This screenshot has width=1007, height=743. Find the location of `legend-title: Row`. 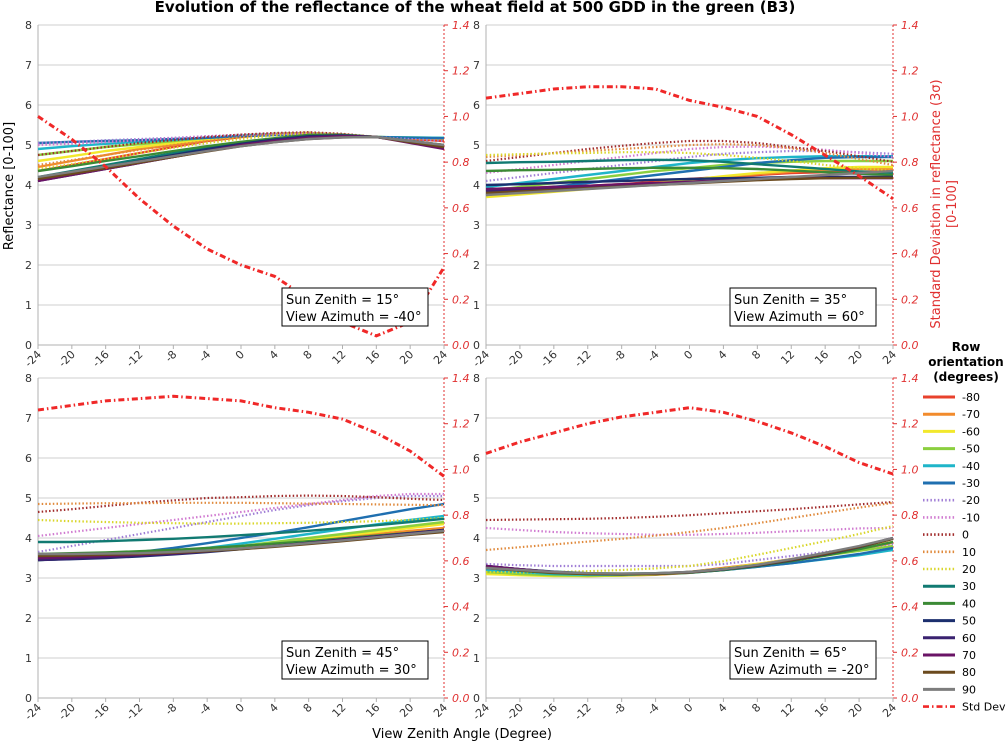

legend-title: Row is located at coordinates (966, 347).